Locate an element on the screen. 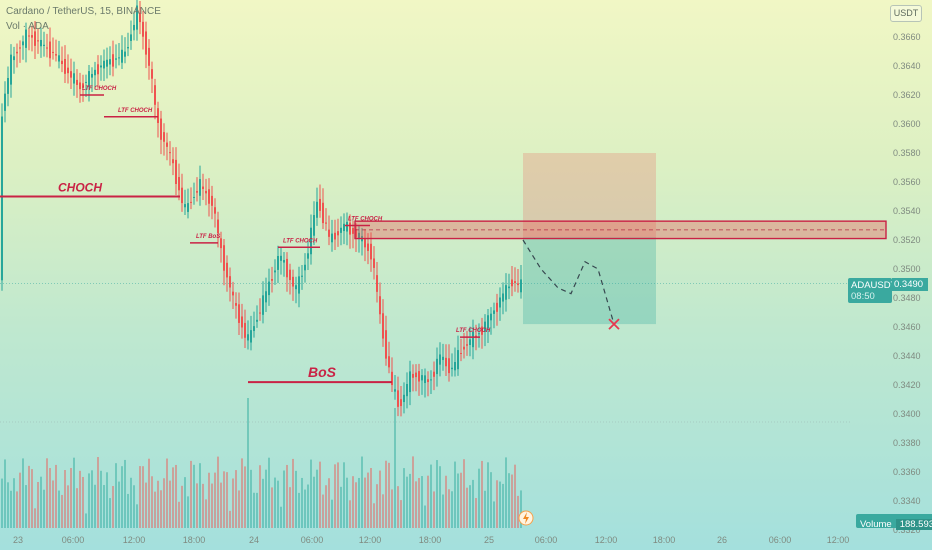 This screenshot has height=550, width=932. volume-series is located at coordinates (261, 463).